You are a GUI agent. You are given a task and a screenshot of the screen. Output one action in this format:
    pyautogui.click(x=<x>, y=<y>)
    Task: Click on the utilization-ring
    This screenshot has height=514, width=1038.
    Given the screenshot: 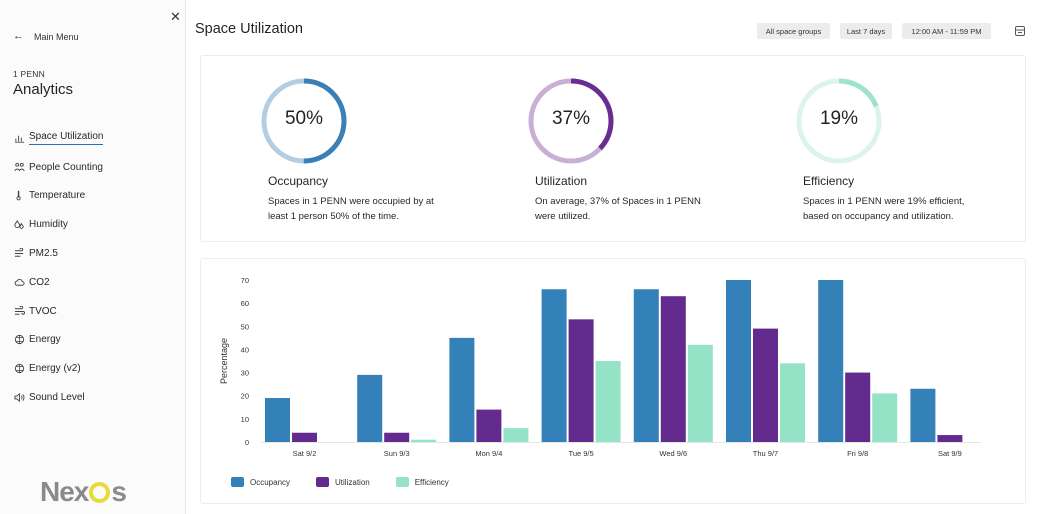 What is the action you would take?
    pyautogui.click(x=571, y=121)
    